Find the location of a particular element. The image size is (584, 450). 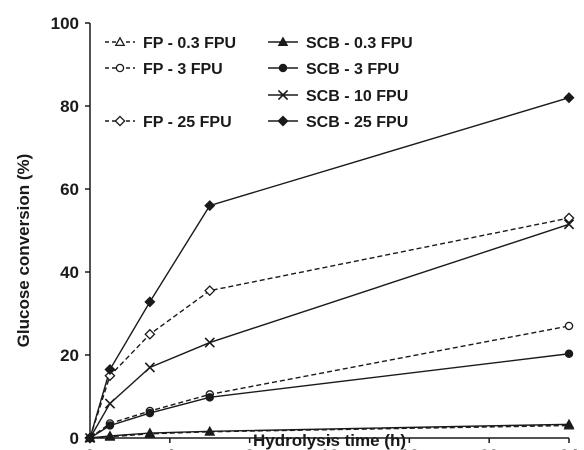

legend-marker-scb-25-fpu is located at coordinates (283, 121).